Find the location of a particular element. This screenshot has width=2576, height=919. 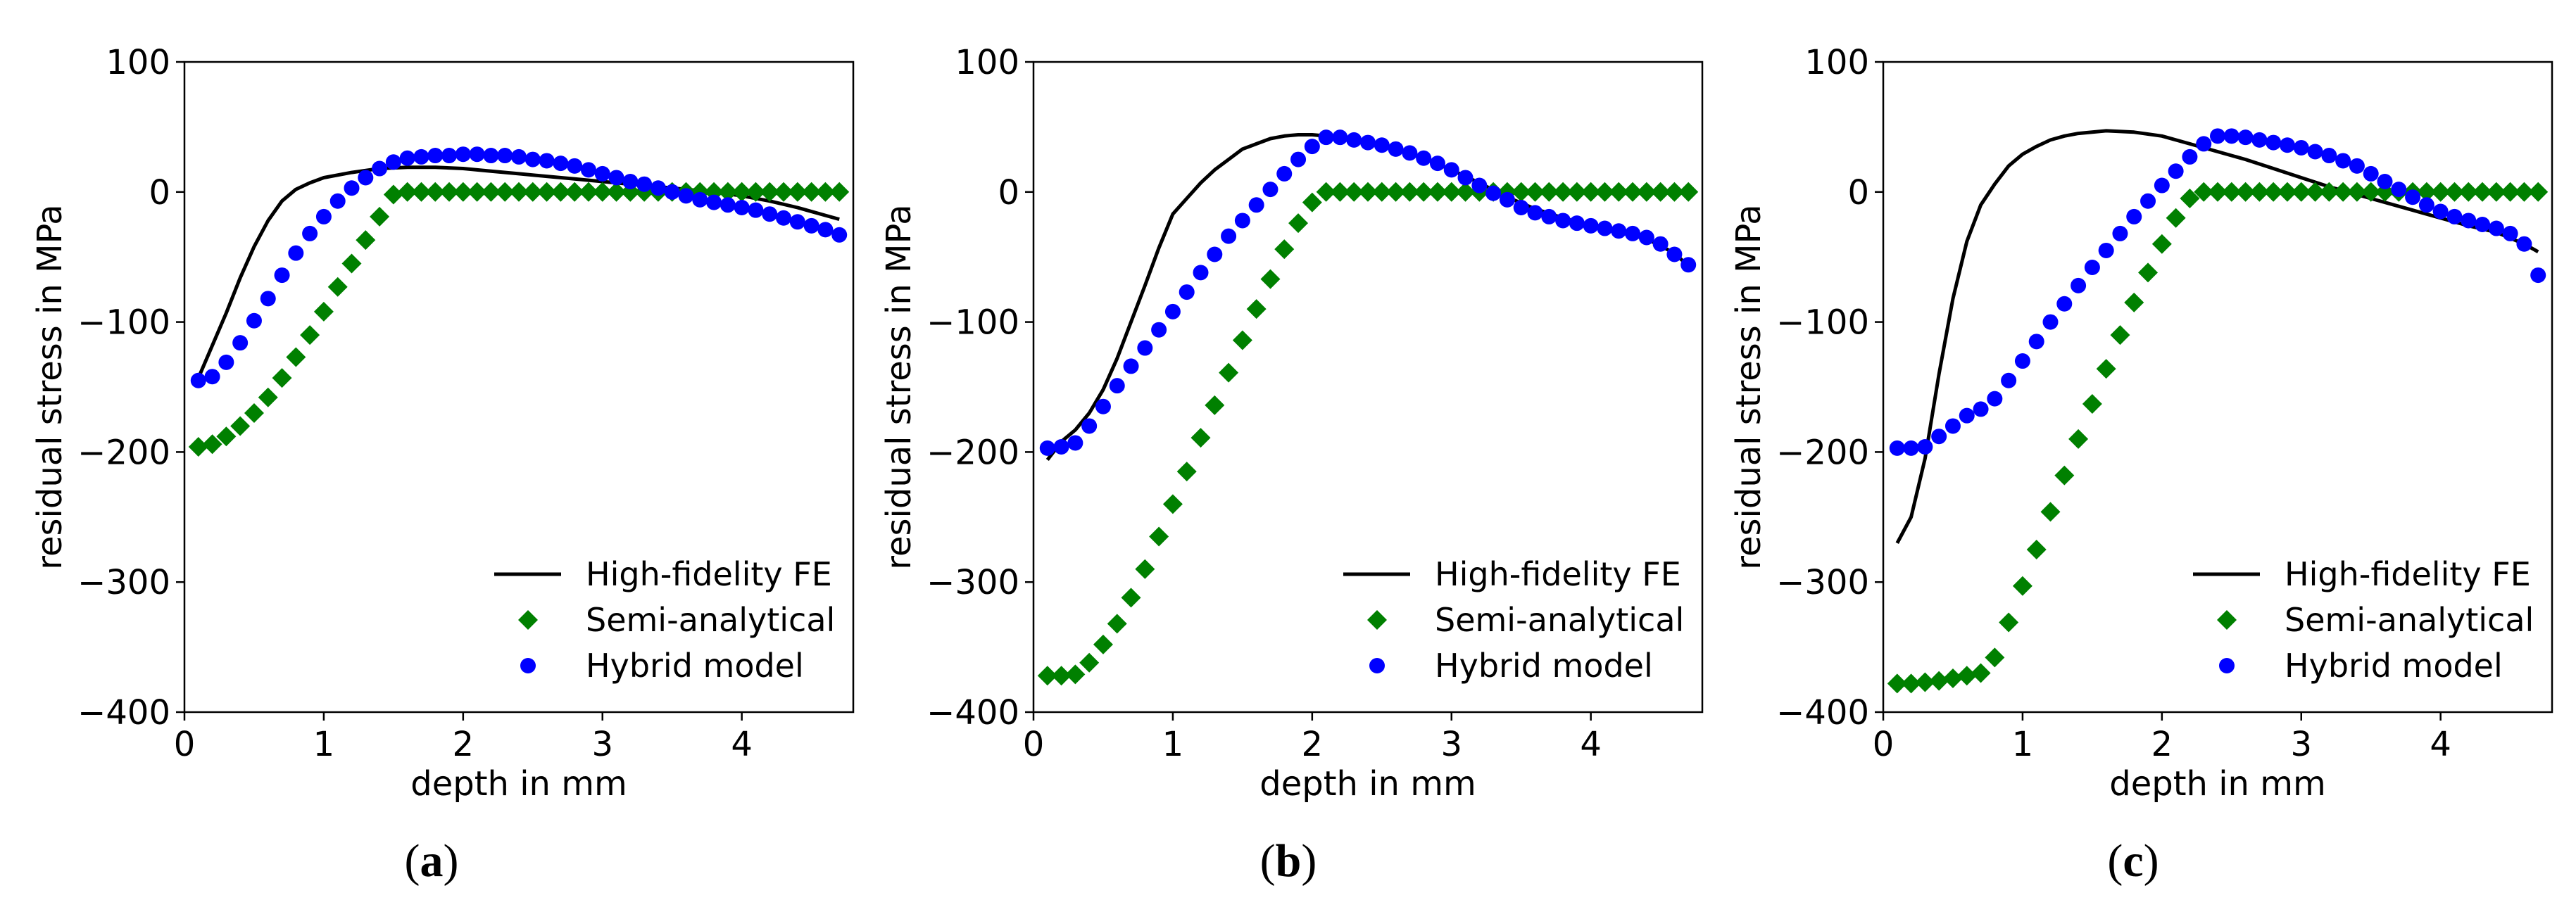

caption-open: ( is located at coordinates (2115, 861).